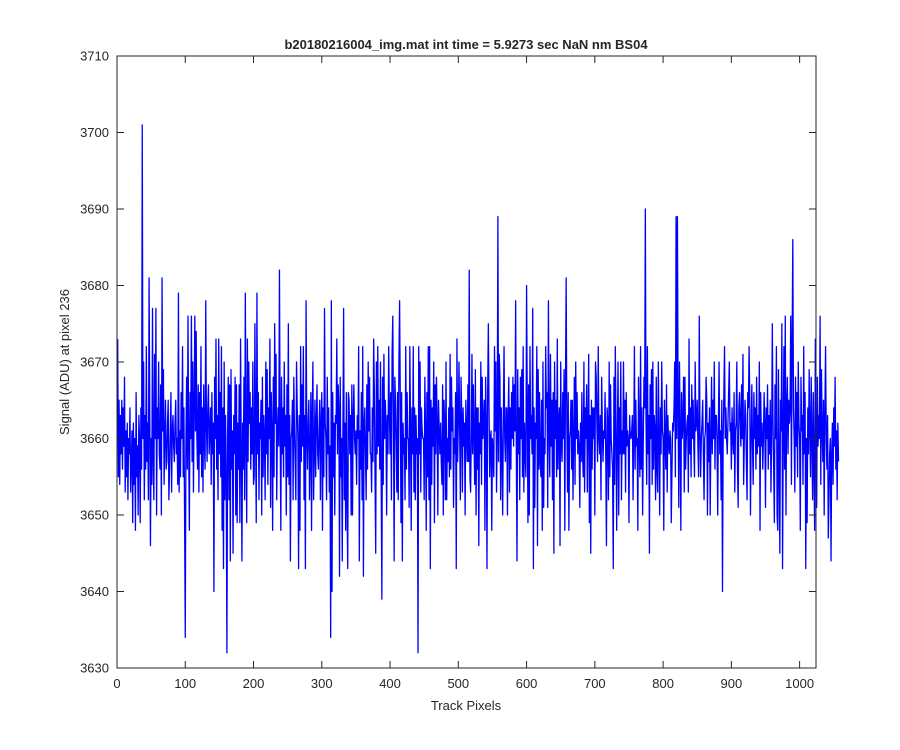 This screenshot has width=900, height=750. I want to click on y-tick-label: 3650, so click(94, 515).